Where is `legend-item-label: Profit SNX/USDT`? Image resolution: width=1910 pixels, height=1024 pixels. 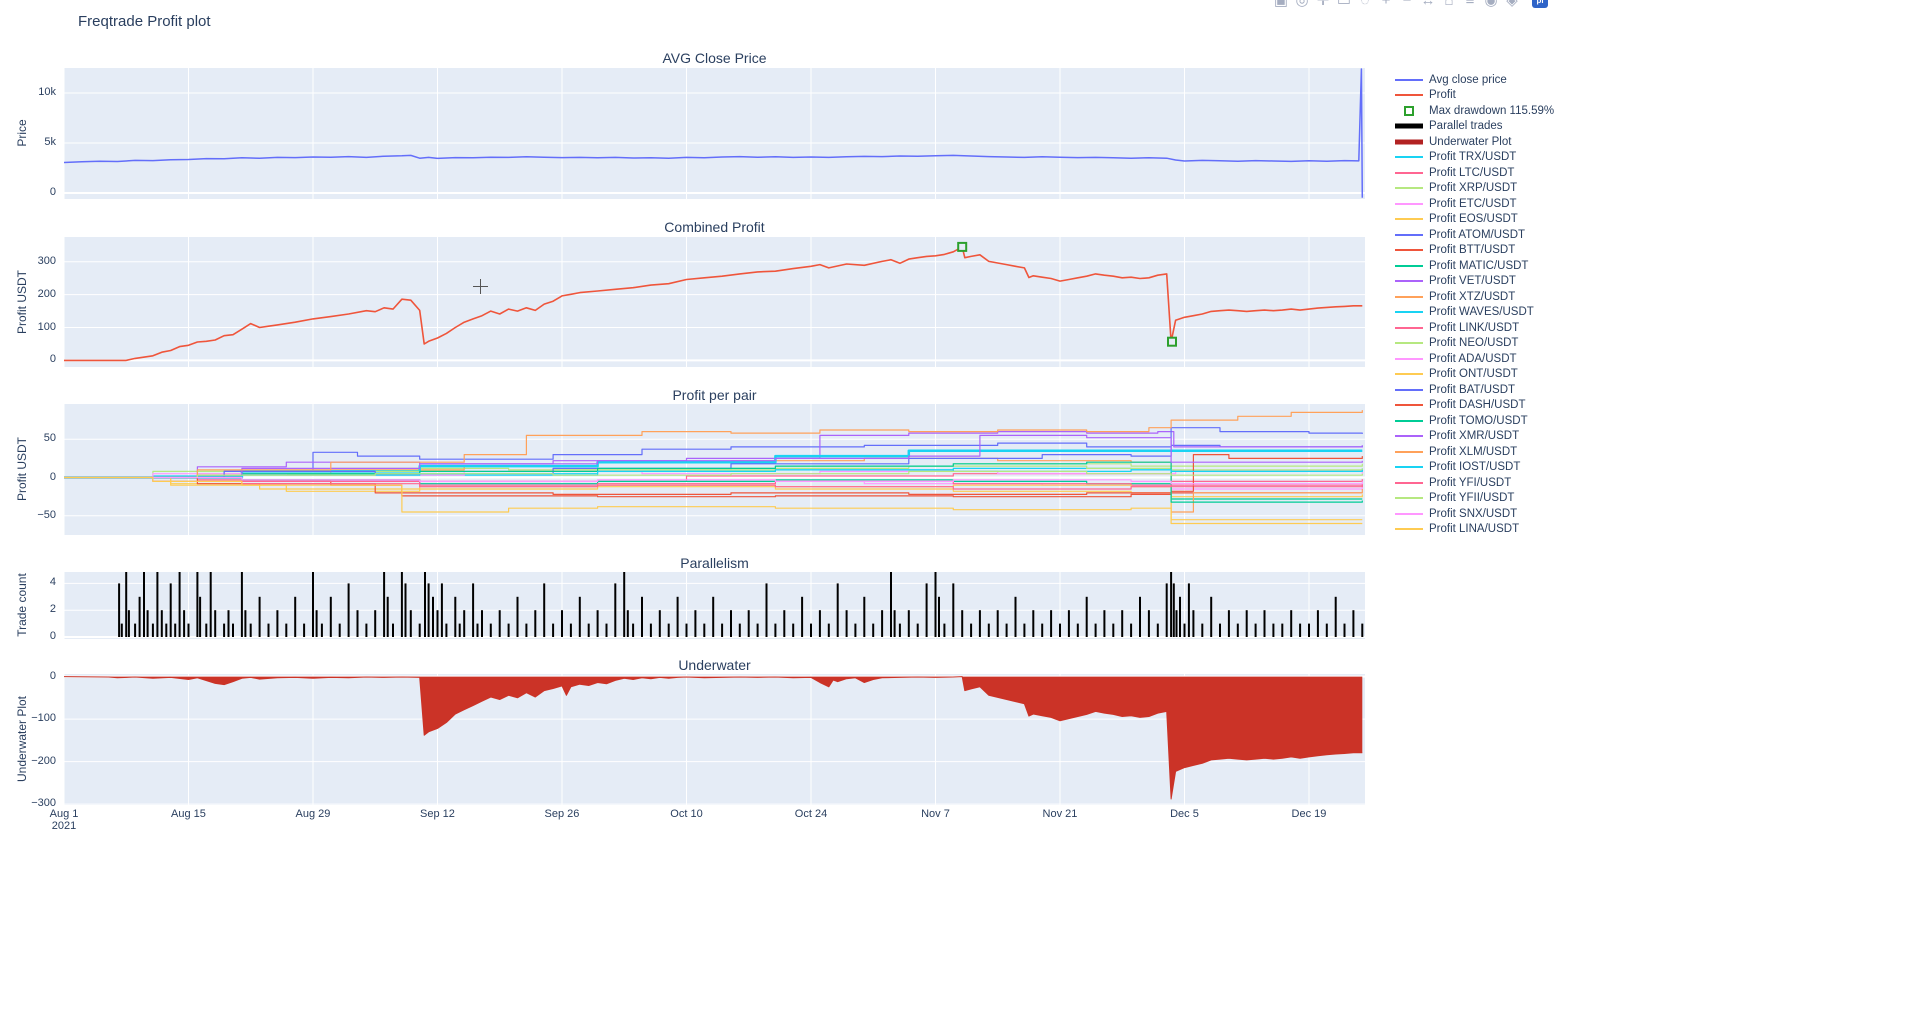 legend-item-label: Profit SNX/USDT is located at coordinates (1473, 513).